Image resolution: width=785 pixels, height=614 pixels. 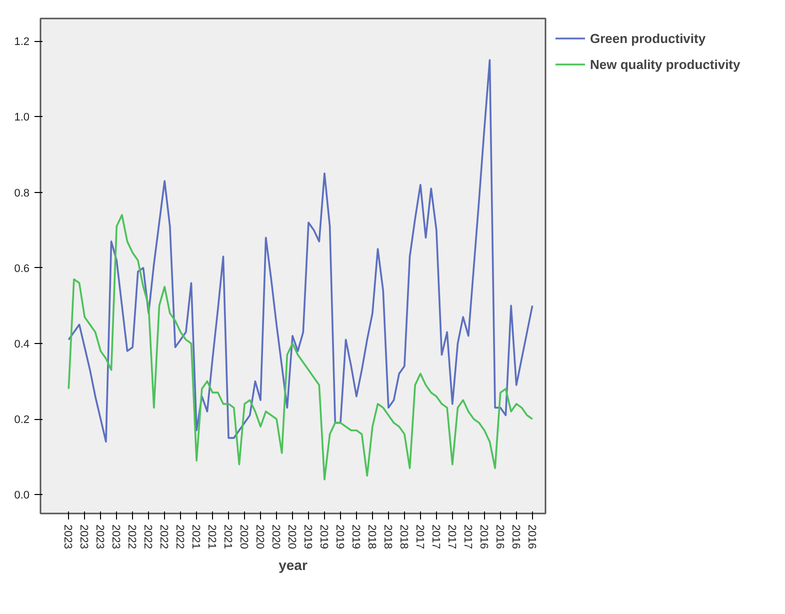 What do you see at coordinates (22, 193) in the screenshot?
I see `y-tick-label: 0.8` at bounding box center [22, 193].